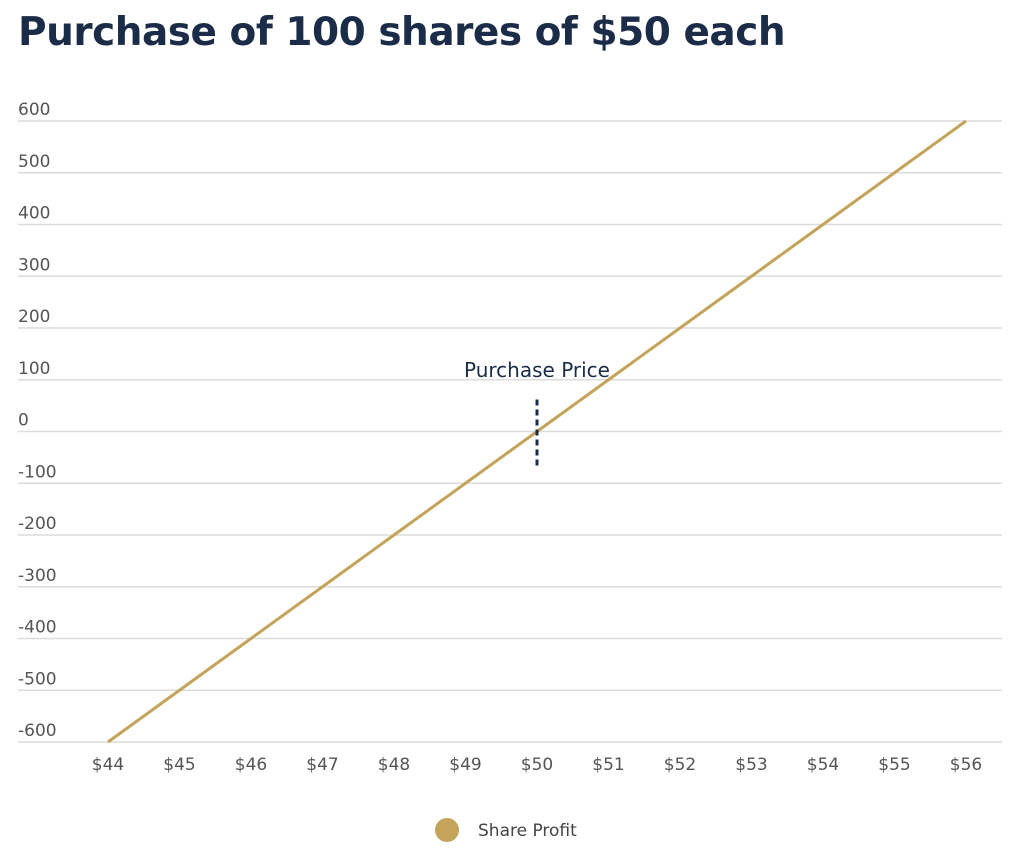 The height and width of the screenshot is (859, 1024). What do you see at coordinates (34, 317) in the screenshot?
I see `y-tick-label: 200` at bounding box center [34, 317].